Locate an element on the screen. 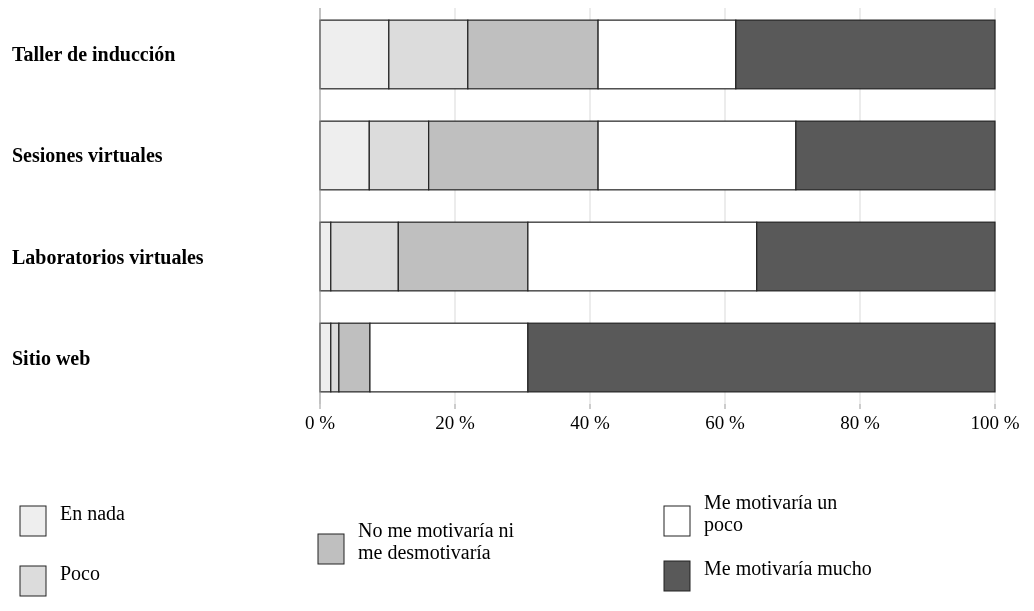 The image size is (1034, 611). legend-label: No me motivaría ni me desmotivaría is located at coordinates (436, 541).